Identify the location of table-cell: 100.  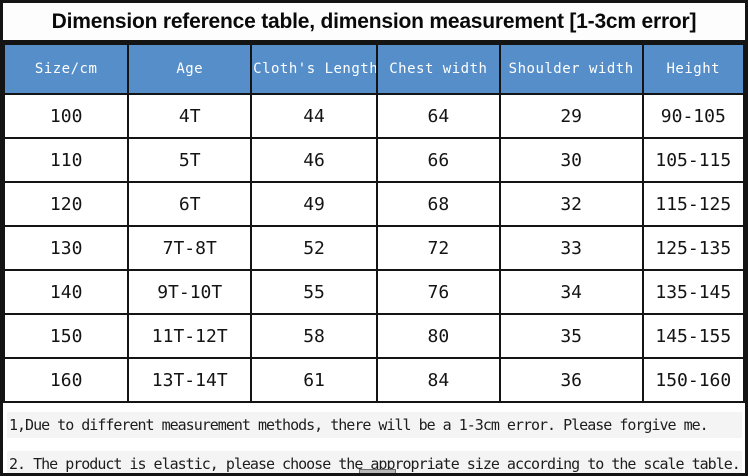
(66, 116).